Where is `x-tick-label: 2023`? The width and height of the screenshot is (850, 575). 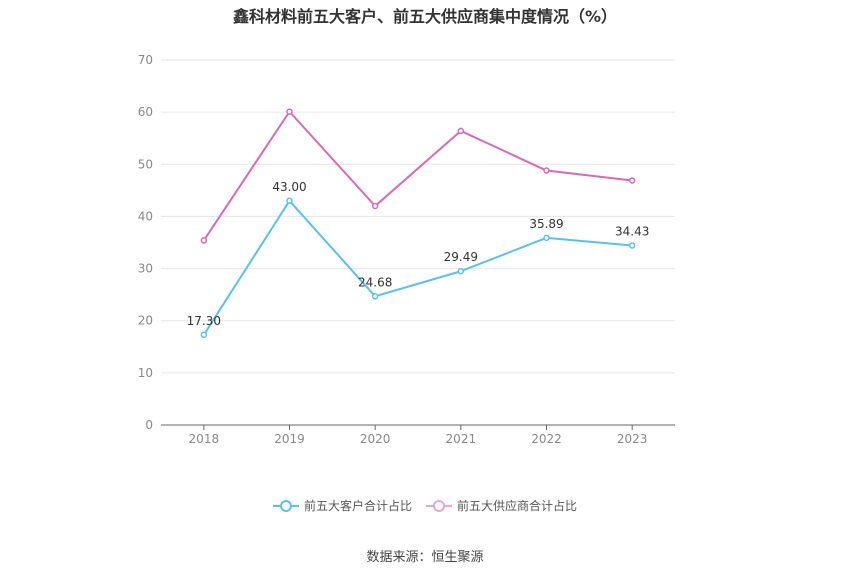 x-tick-label: 2023 is located at coordinates (632, 439).